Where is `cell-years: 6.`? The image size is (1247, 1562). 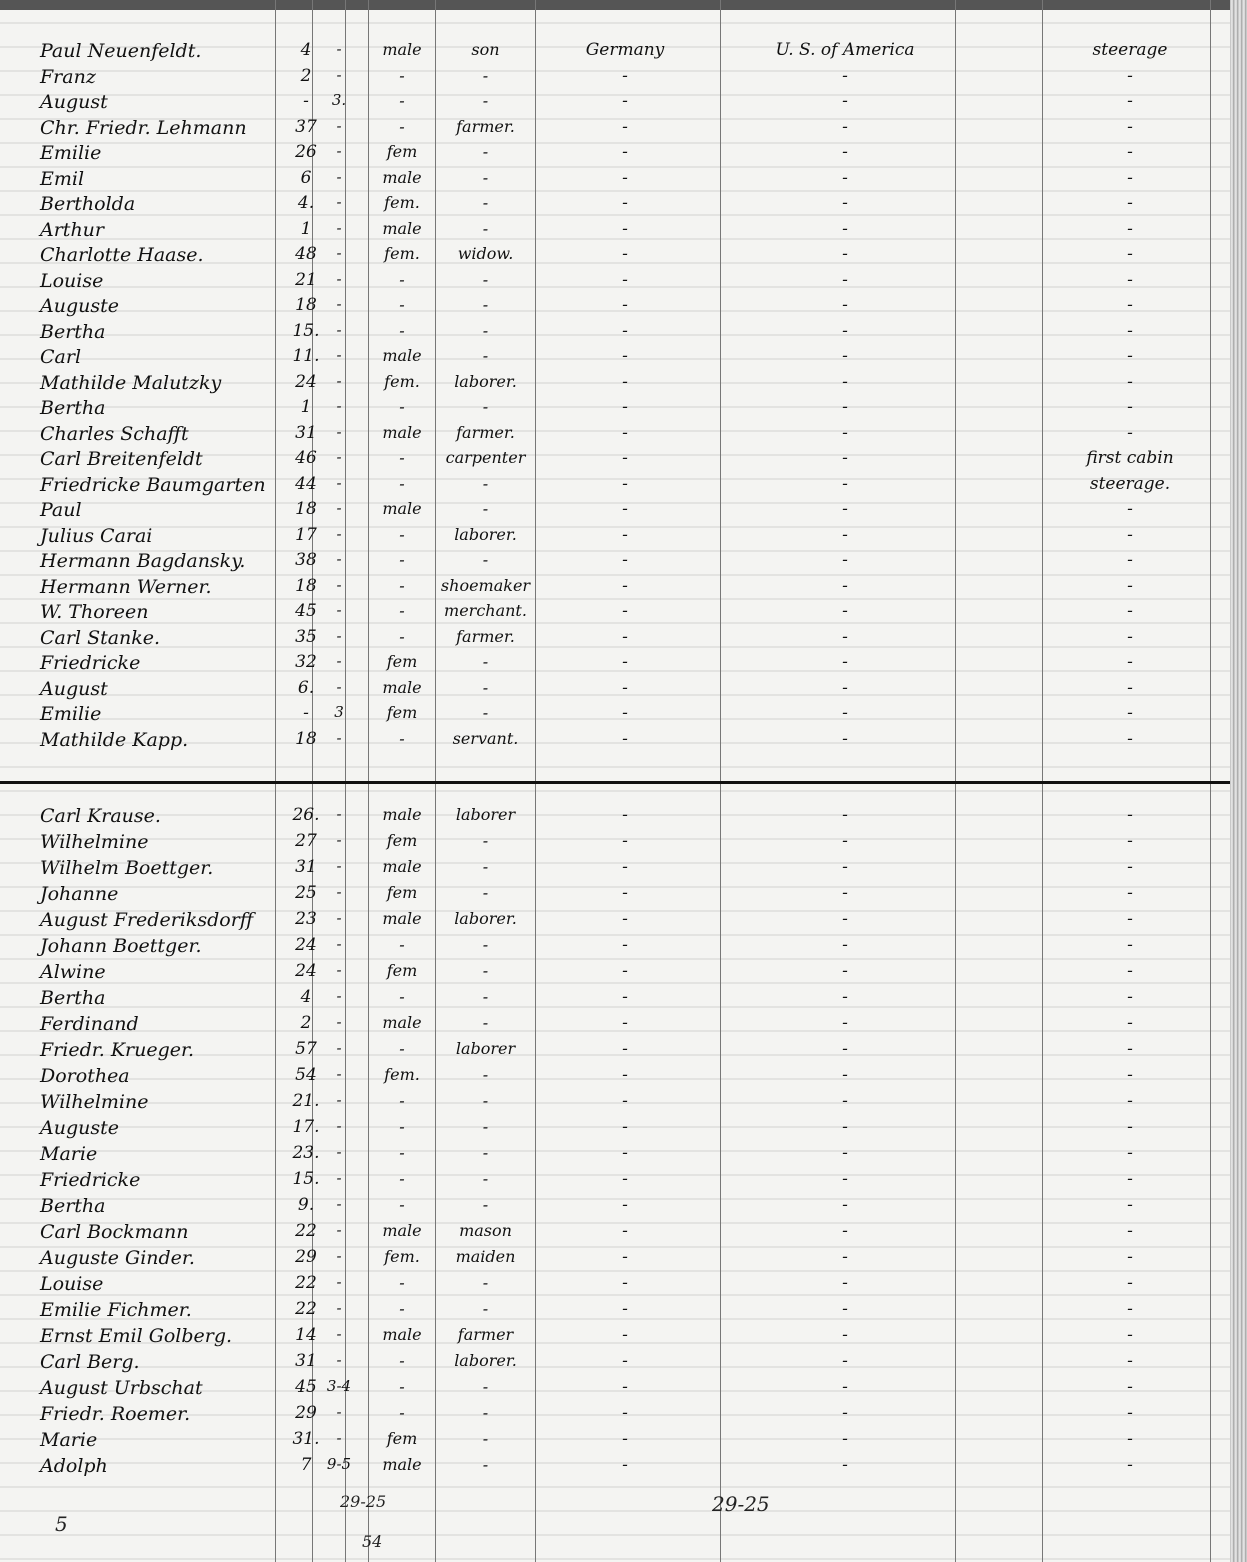 cell-years: 6. is located at coordinates (306, 687).